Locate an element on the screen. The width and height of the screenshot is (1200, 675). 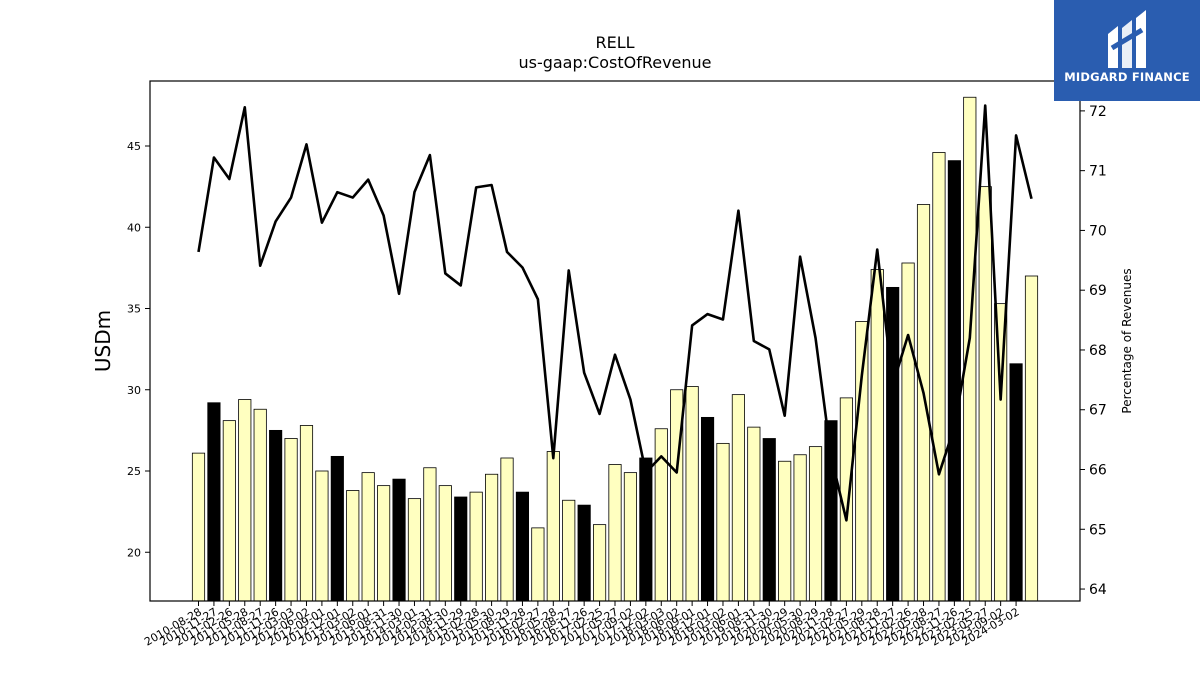
y-tick-label: 20 is located at coordinates (134, 552).